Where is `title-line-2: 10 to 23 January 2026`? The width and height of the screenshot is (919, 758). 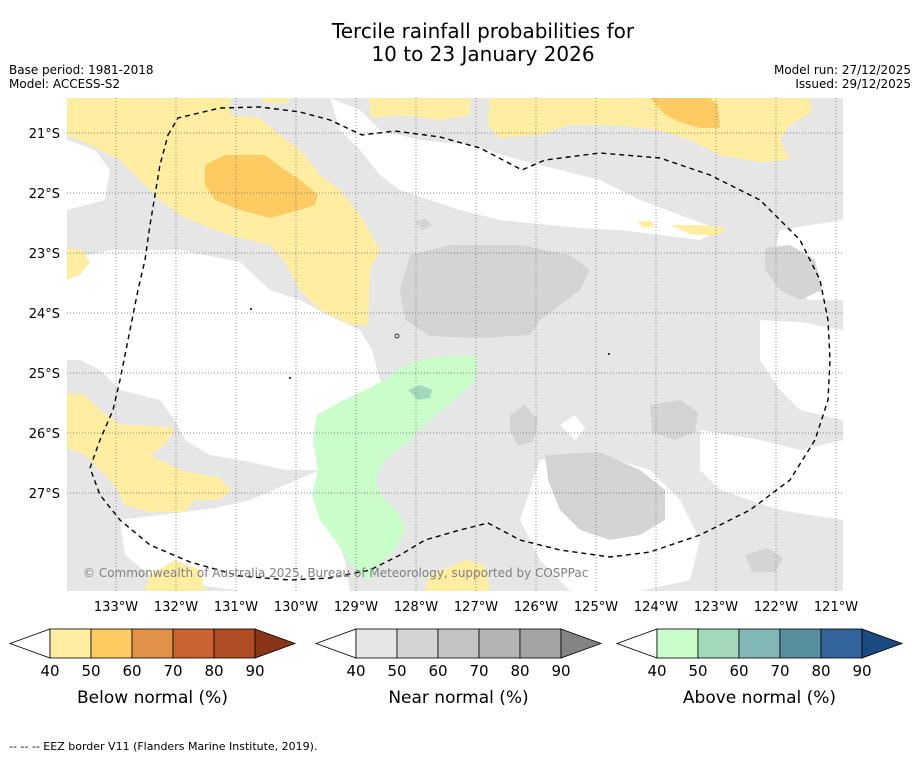
title-line-2: 10 to 23 January 2026 is located at coordinates (483, 54).